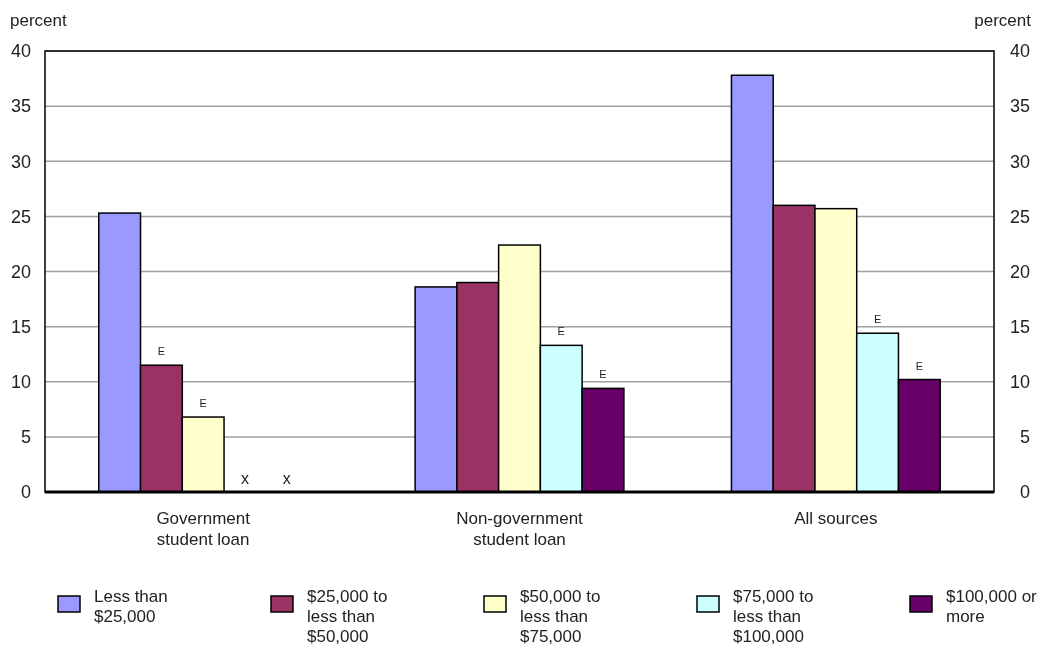  Describe the element at coordinates (20, 51) in the screenshot. I see `y-tick-label: 40` at that location.